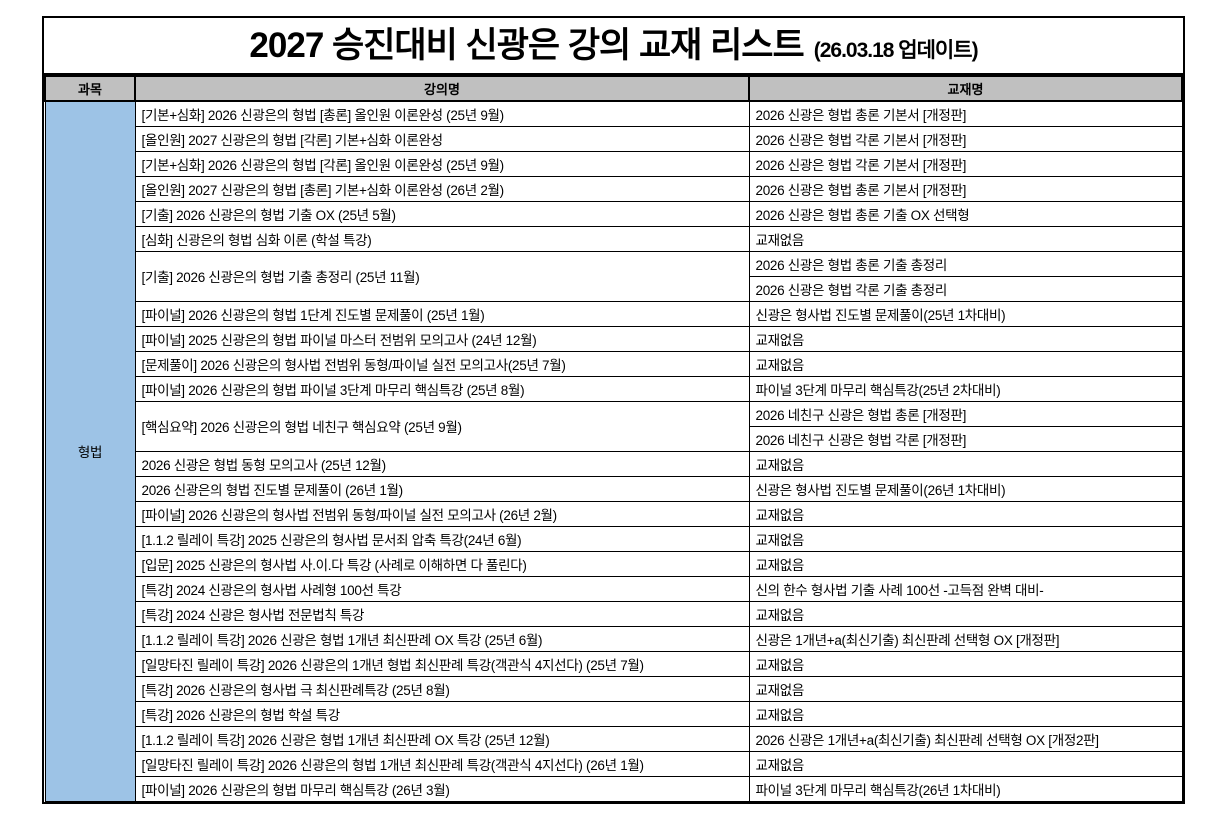 The image size is (1209, 836). Describe the element at coordinates (896, 50) in the screenshot. I see `page-title-update-date: (26.03.18 업데이트)` at that location.